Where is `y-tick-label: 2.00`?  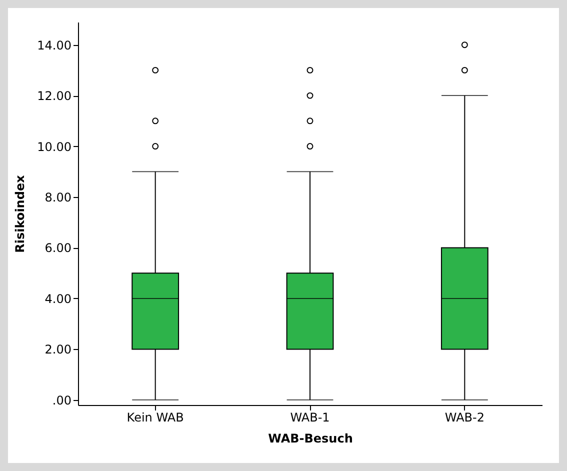
y-tick-label: 2.00 is located at coordinates (58, 349).